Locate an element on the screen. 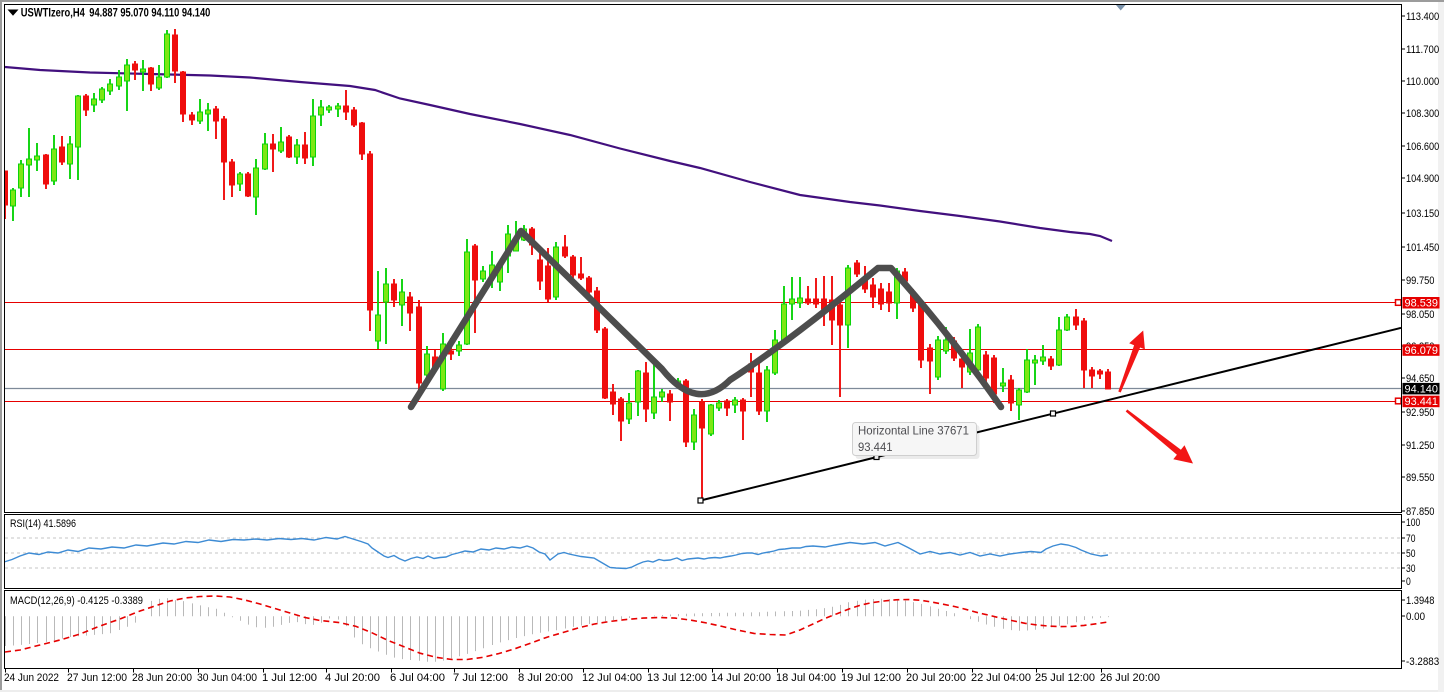 The height and width of the screenshot is (692, 1444). svg-text: 24 Jun 2022 is located at coordinates (31, 678).